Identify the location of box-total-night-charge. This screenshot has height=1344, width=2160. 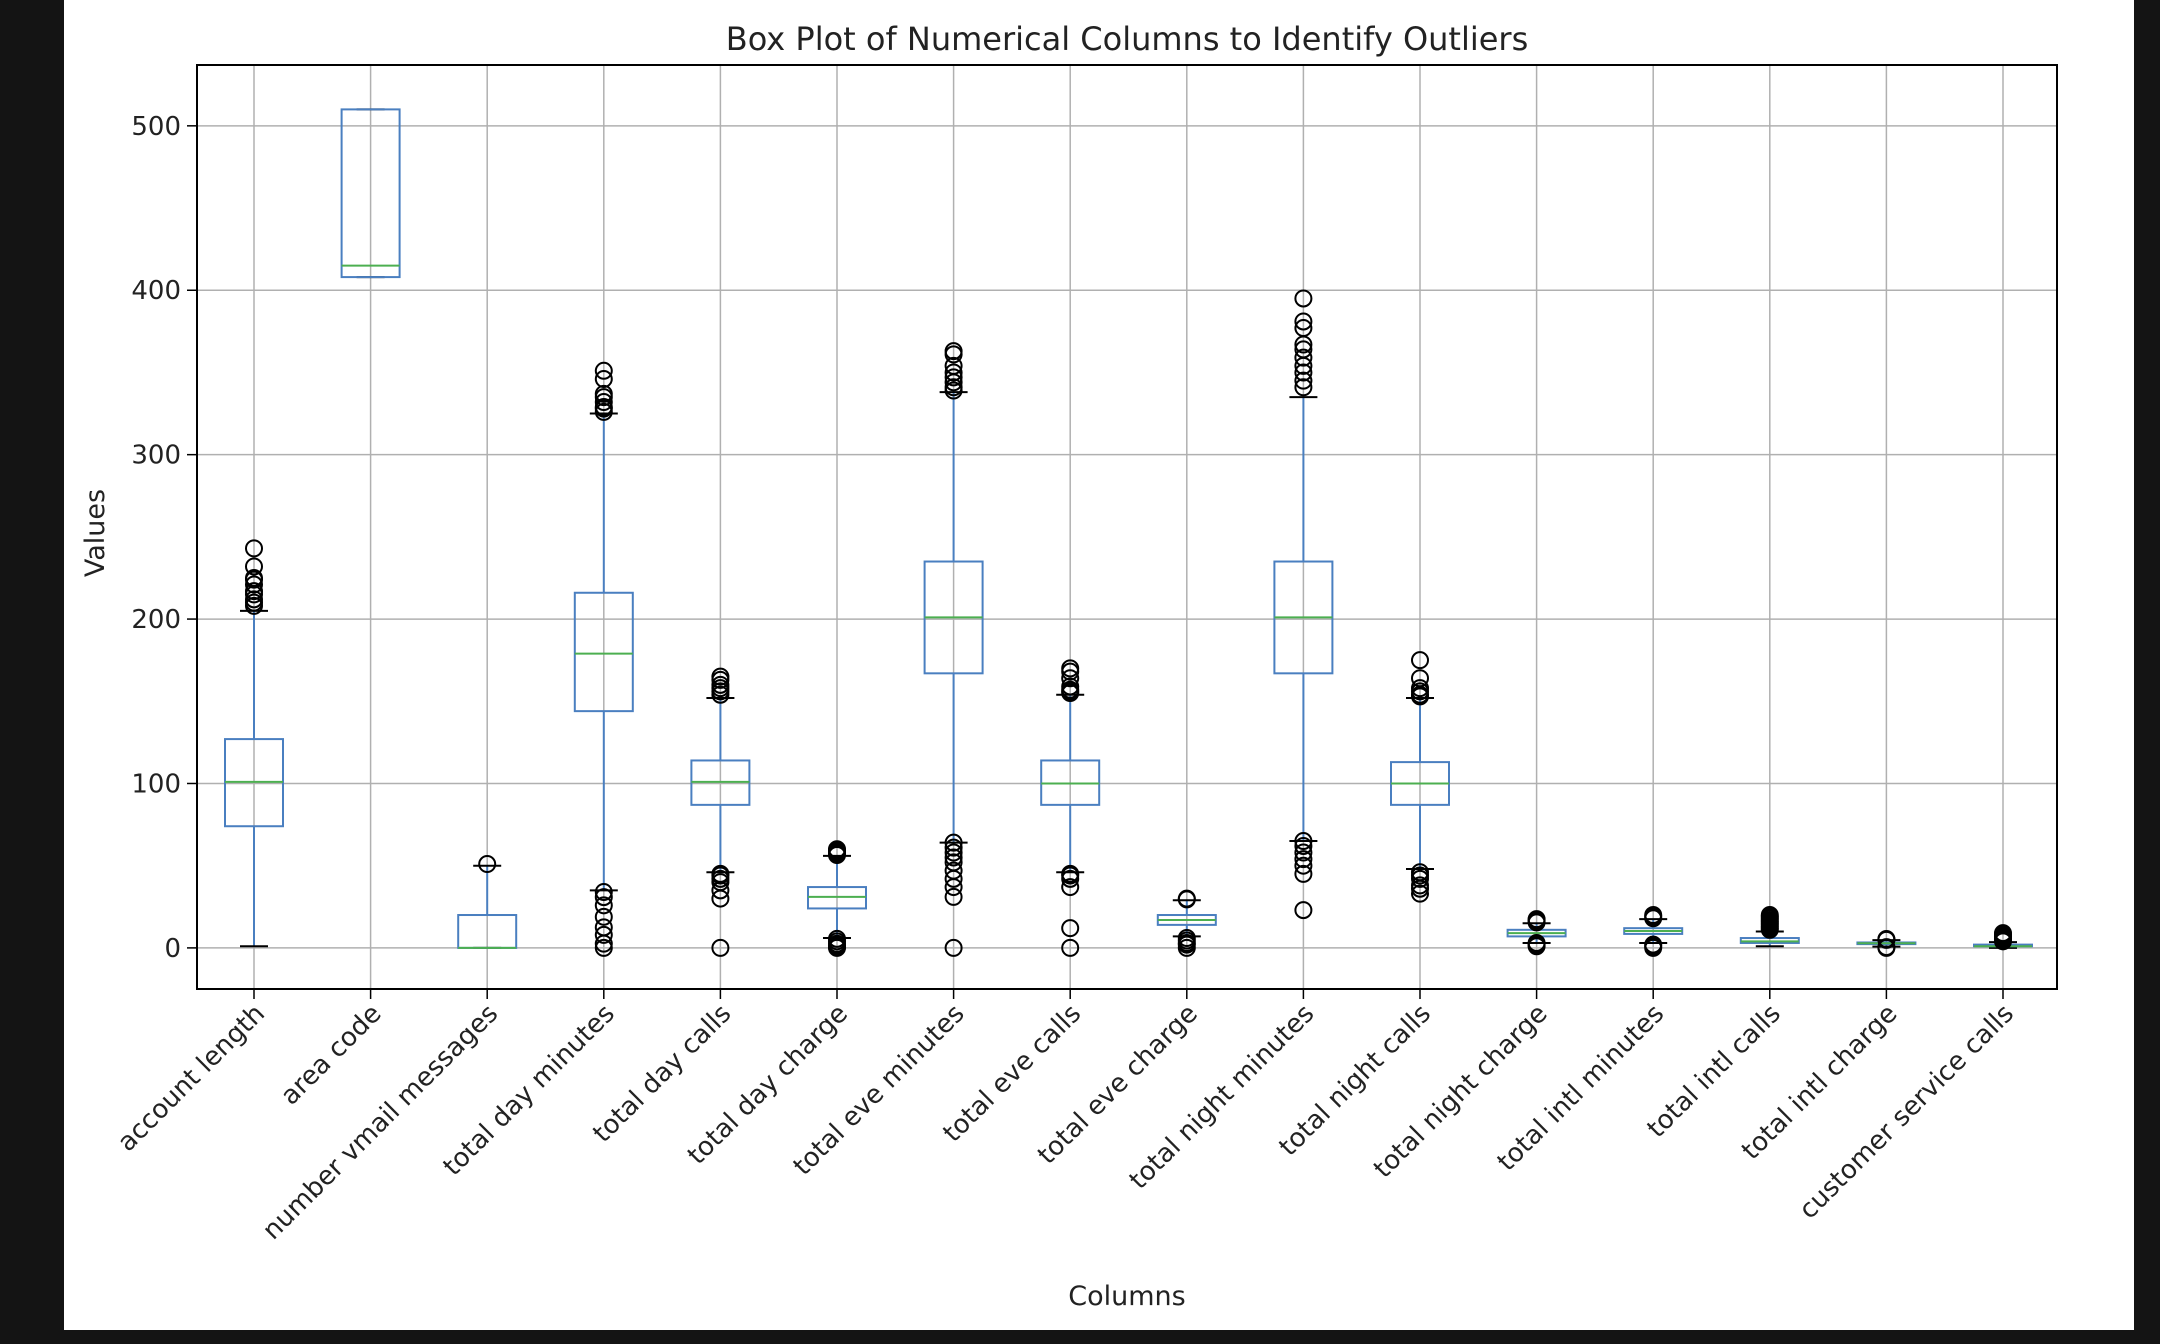
(1536, 933).